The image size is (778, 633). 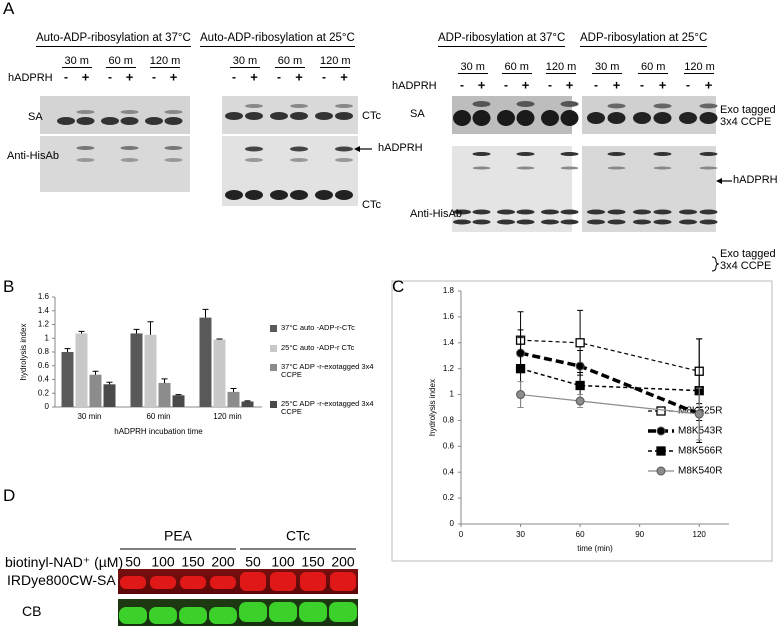 I want to click on legend-label: M8K566R, so click(x=700, y=451).